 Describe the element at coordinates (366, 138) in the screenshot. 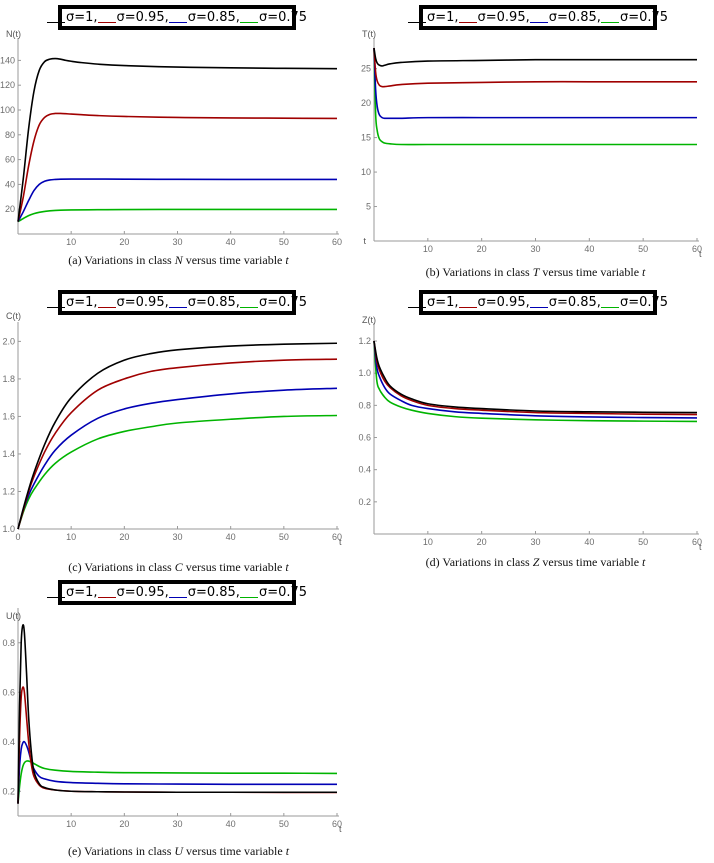

I see `y-tick-label: 15` at that location.